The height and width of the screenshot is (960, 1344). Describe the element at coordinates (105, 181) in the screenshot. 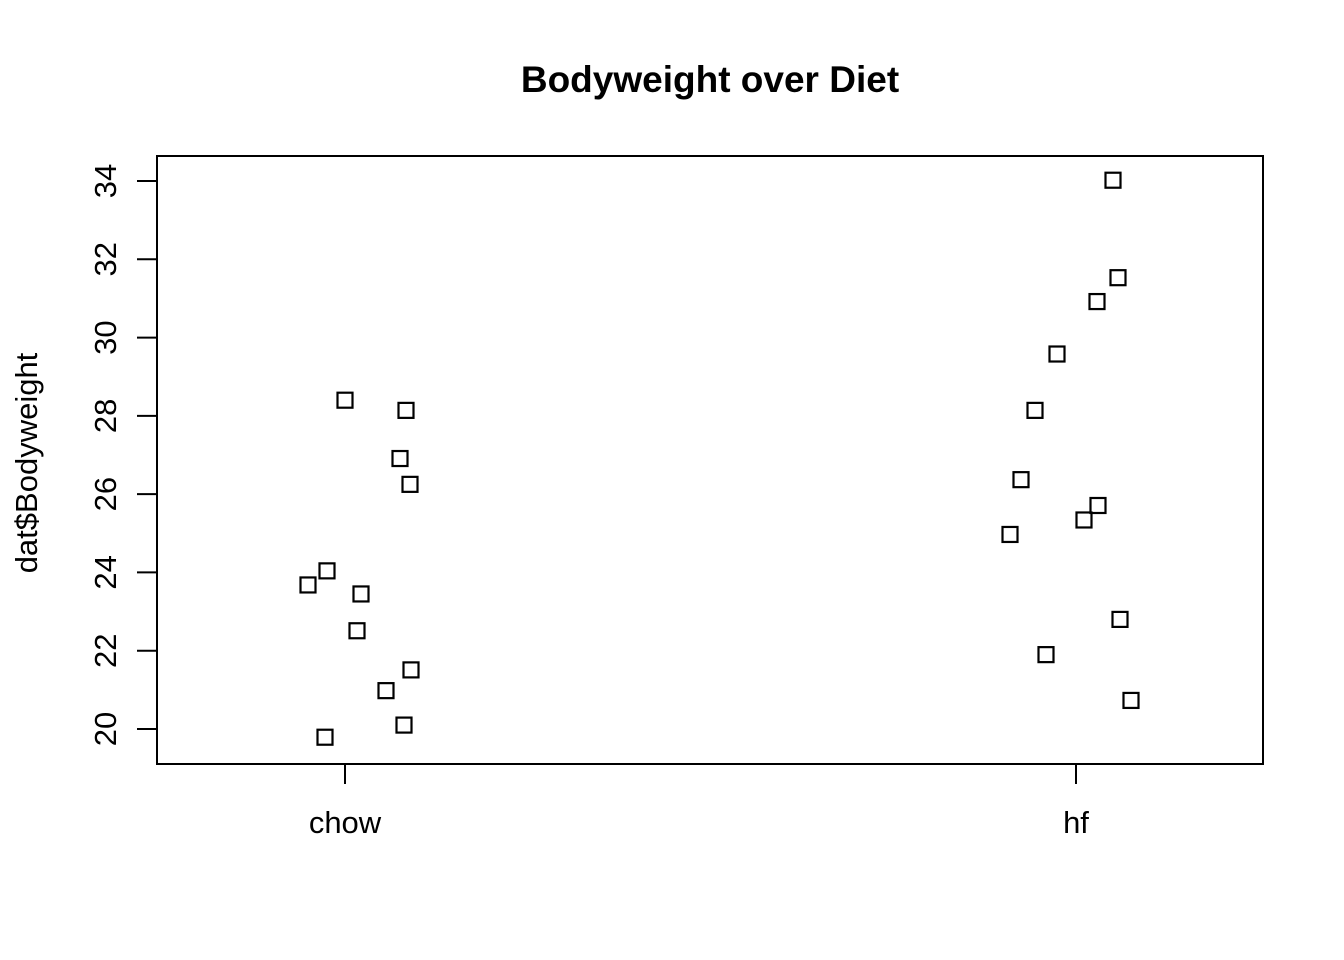

I see `y-tick-label: 34` at that location.